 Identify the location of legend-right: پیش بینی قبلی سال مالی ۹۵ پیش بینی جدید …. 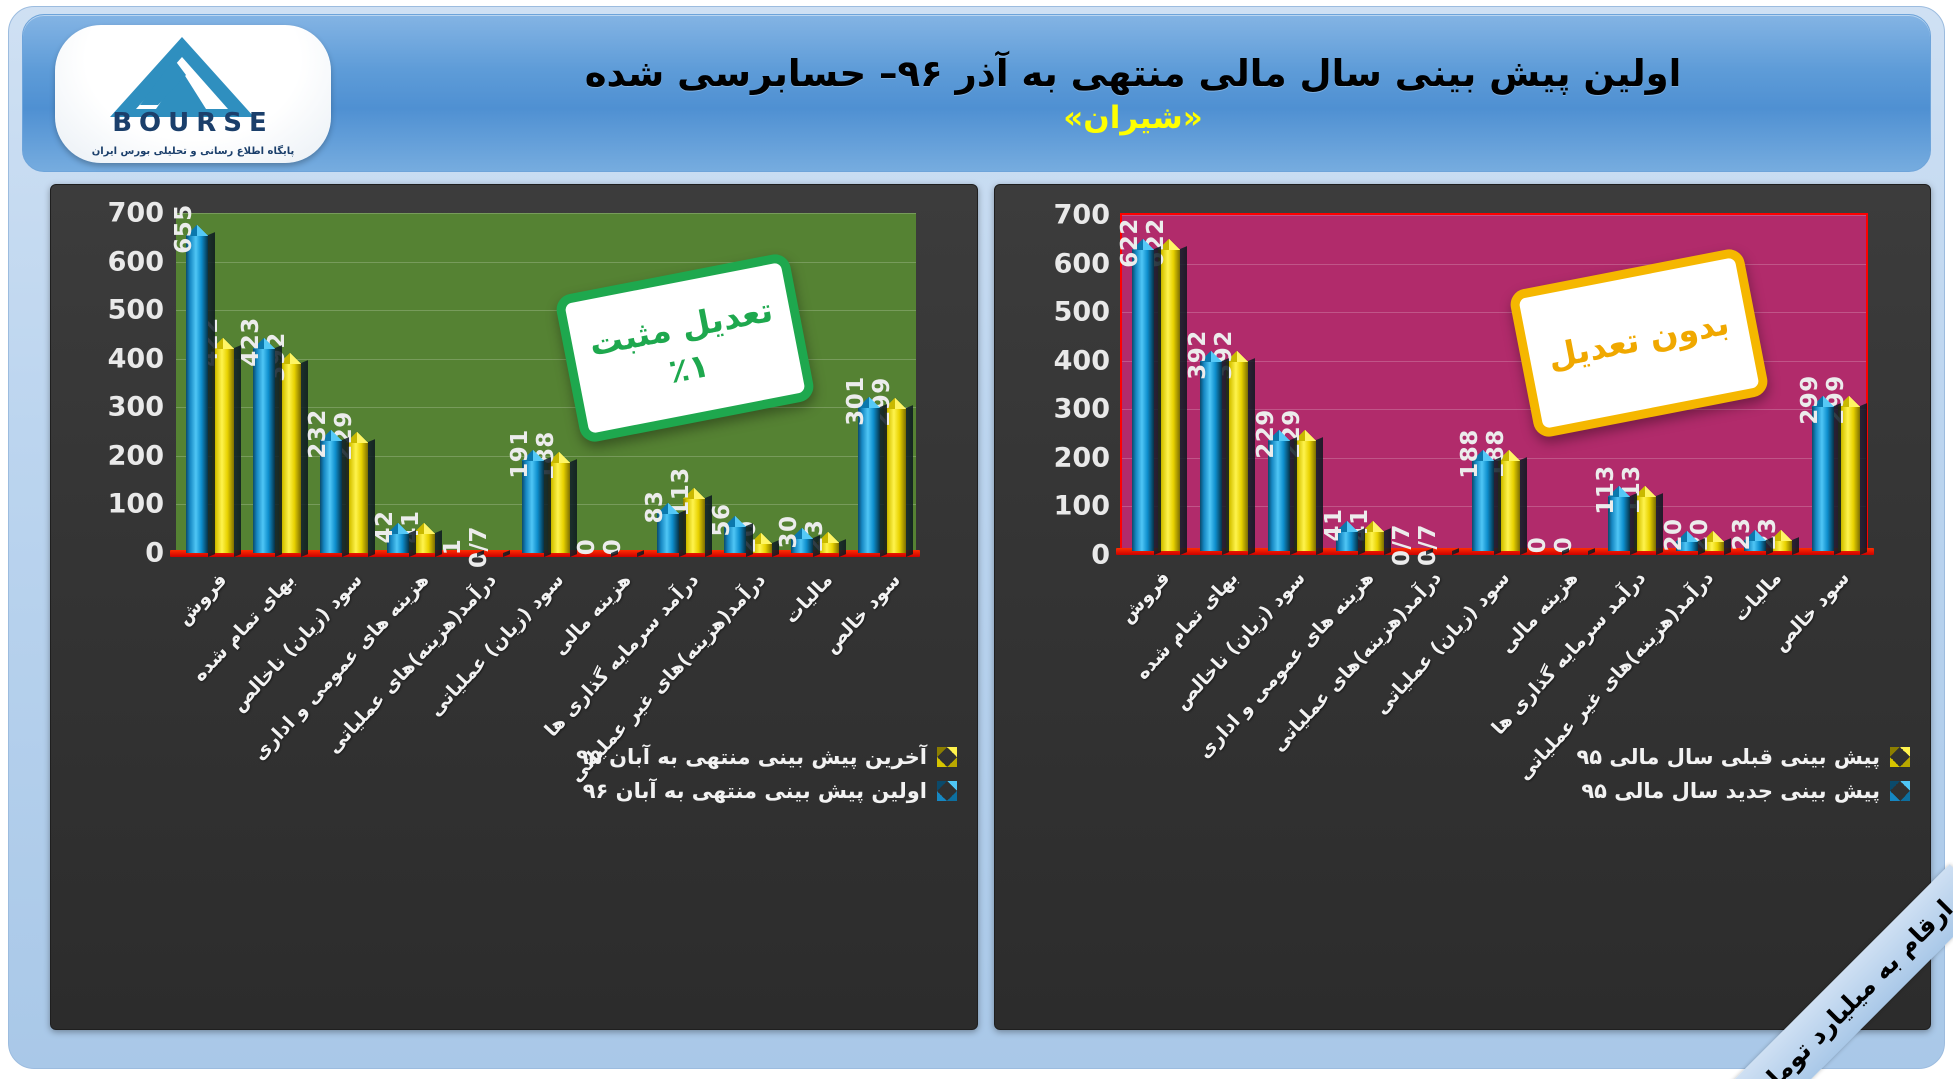
(1461, 779).